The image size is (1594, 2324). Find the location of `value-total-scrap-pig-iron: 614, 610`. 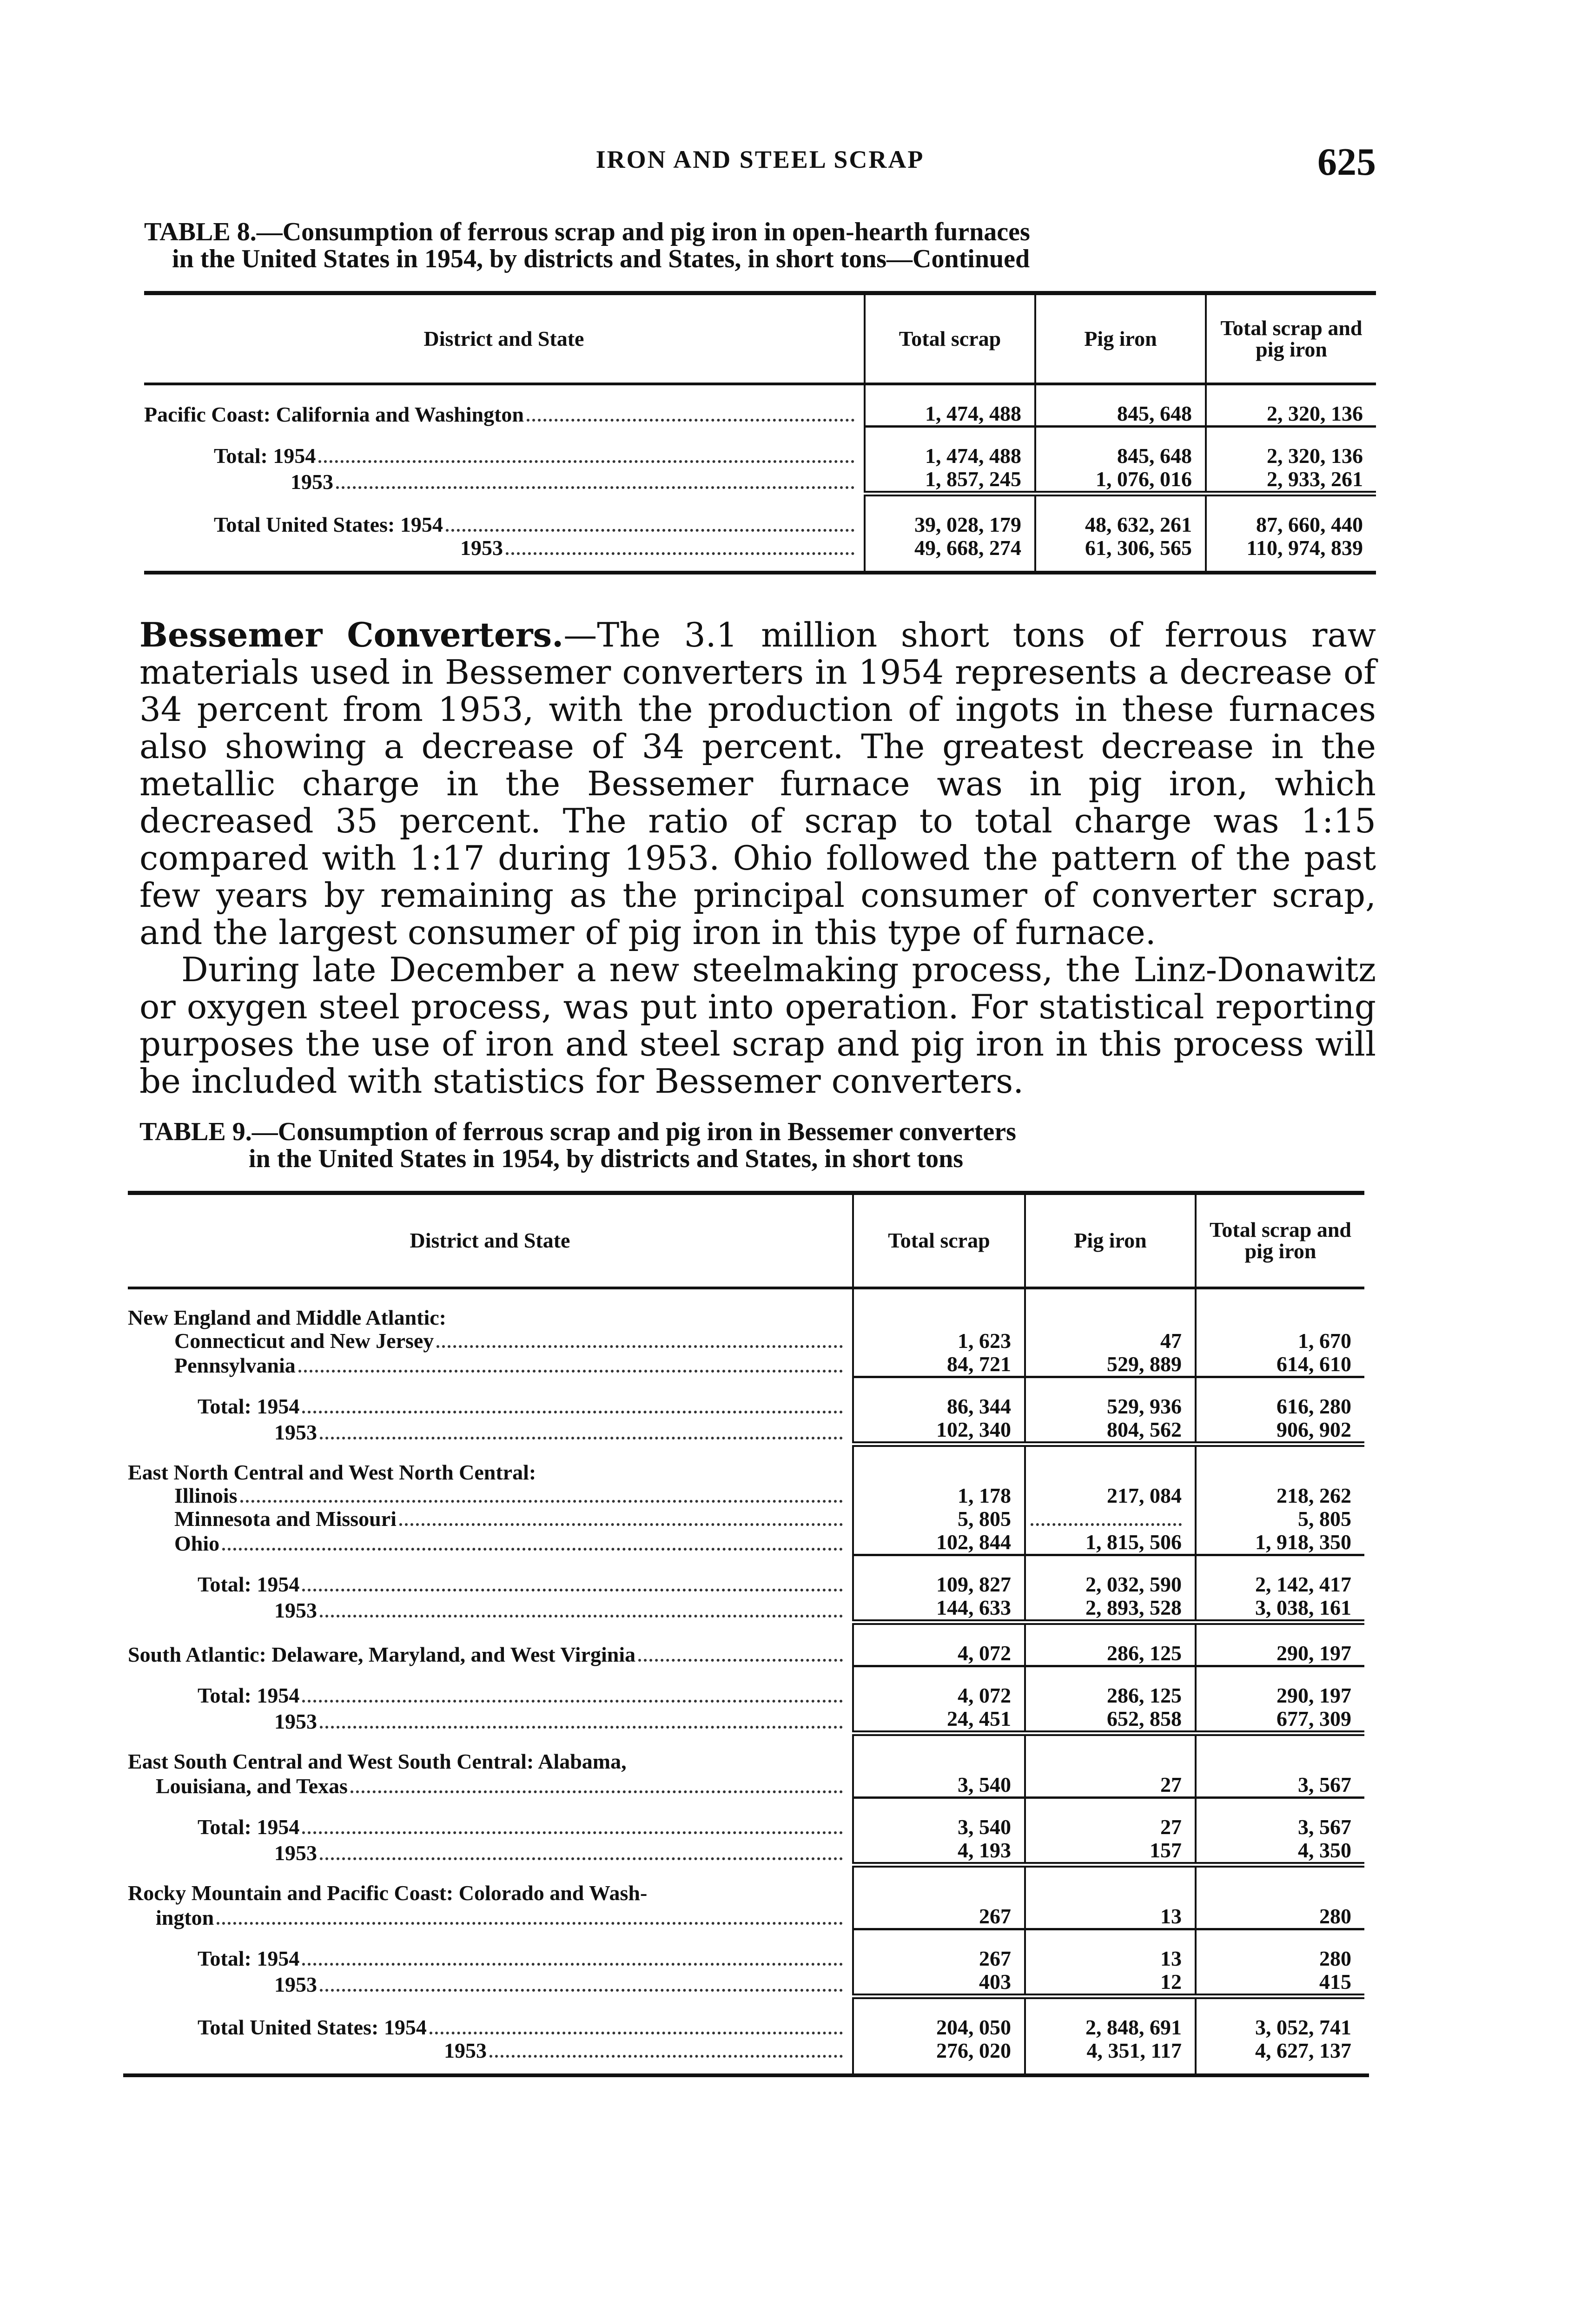

value-total-scrap-pig-iron: 614, 610 is located at coordinates (1279, 1365).